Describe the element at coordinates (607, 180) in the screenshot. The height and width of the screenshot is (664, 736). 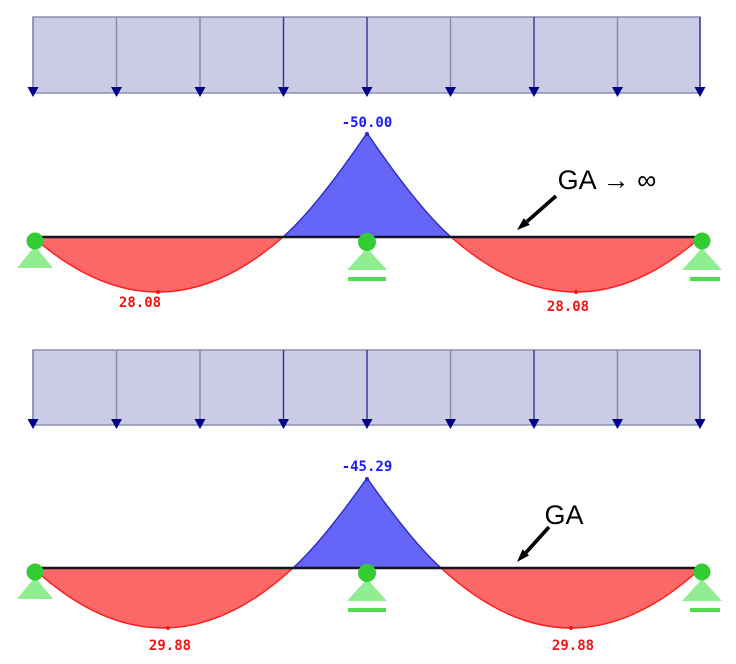
I see `annotation-ga-infinity: GA → ∞` at that location.